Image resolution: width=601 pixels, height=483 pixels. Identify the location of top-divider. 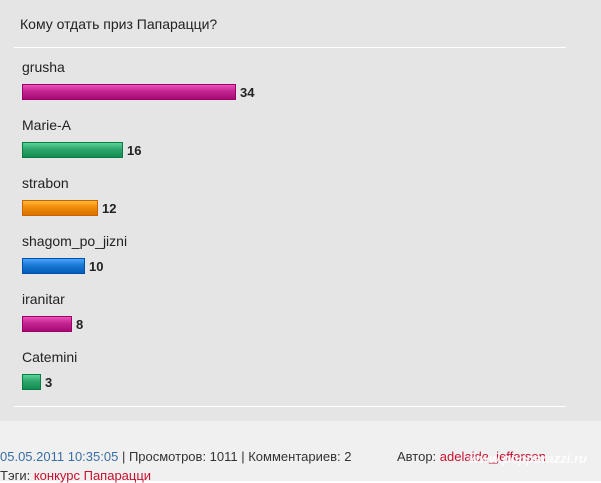
(290, 47).